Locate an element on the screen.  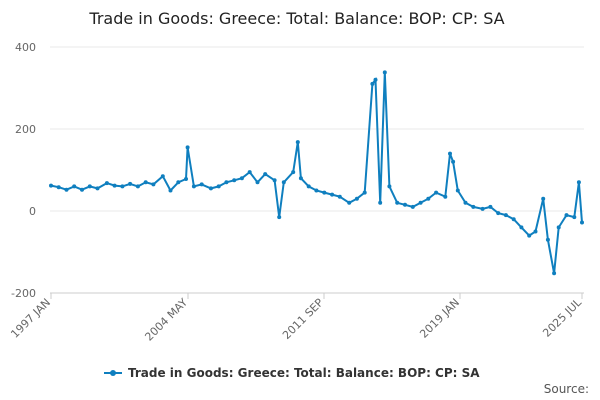
source-label: Source: is located at coordinates (566, 389).